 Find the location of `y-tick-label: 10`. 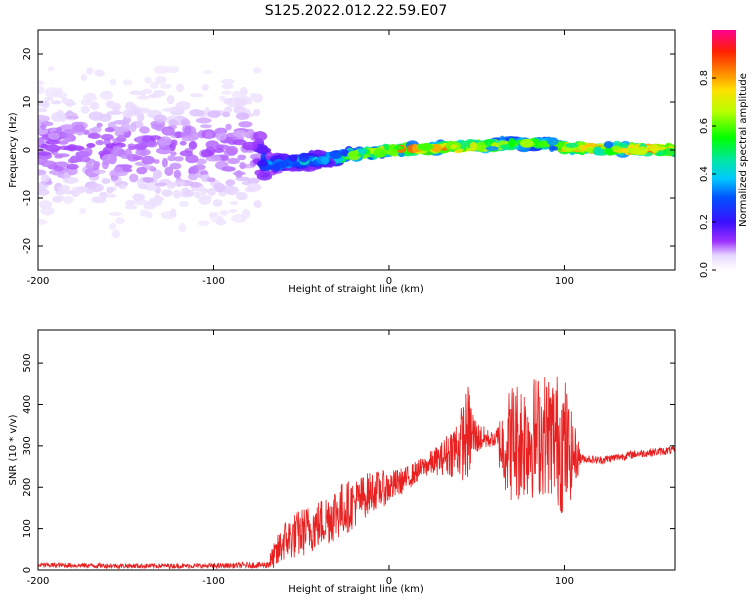

y-tick-label: 10 is located at coordinates (27, 102).